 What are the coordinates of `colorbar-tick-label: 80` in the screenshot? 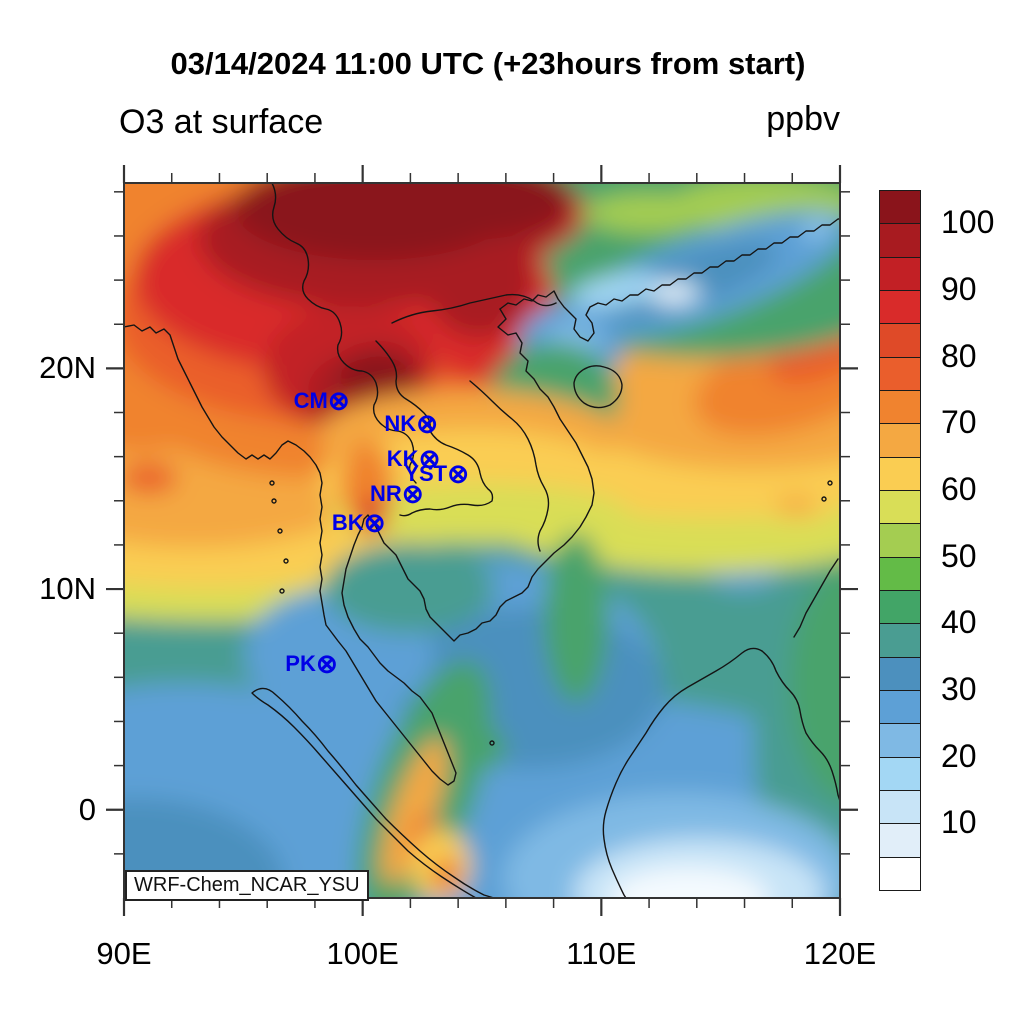 It's located at (959, 355).